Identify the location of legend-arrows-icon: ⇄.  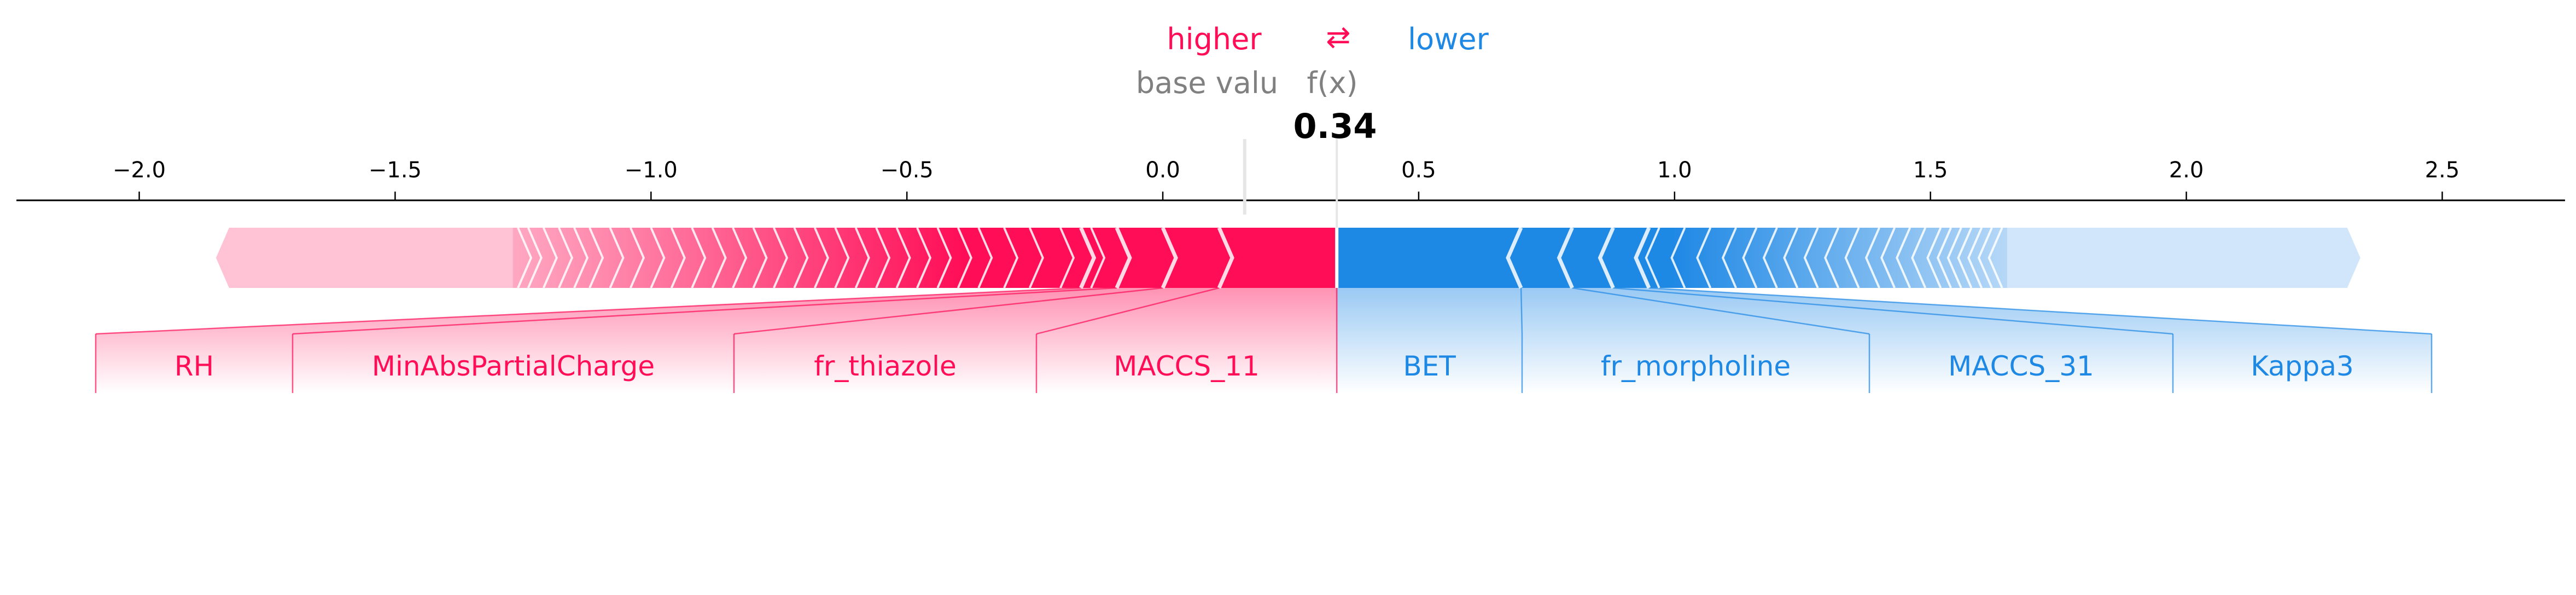
(1338, 37).